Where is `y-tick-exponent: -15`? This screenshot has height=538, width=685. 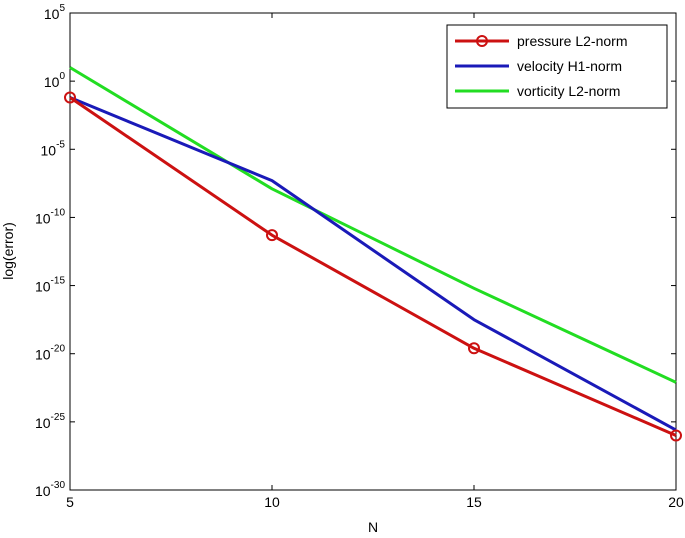
y-tick-exponent: -15 is located at coordinates (58, 281).